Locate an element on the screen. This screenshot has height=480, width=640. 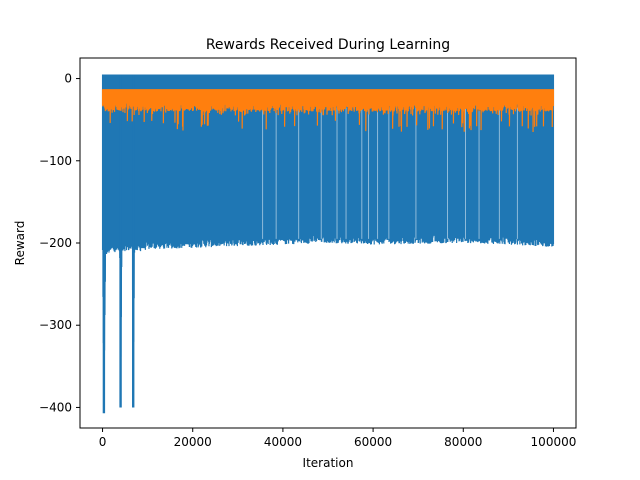
x-axis-ticks: 0 20000 40000 60000 80000 100000 is located at coordinates (338, 438).